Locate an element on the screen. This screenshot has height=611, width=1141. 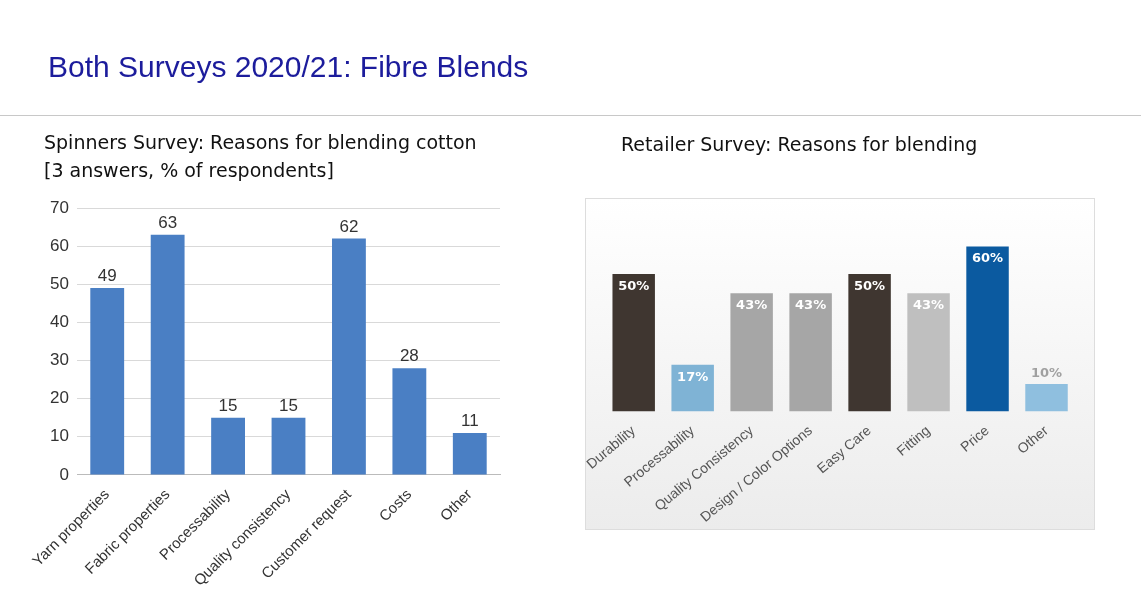
y-tick-label: 40 is located at coordinates (60, 322).